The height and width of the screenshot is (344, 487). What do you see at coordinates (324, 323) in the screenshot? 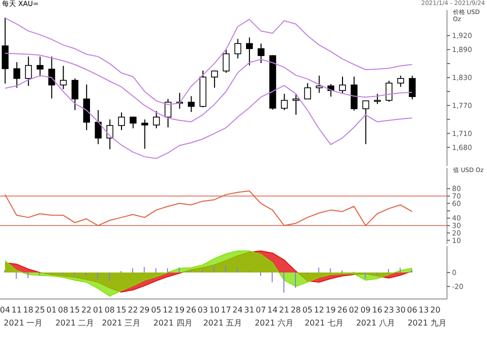
I see `text: 2021 七月` at bounding box center [324, 323].